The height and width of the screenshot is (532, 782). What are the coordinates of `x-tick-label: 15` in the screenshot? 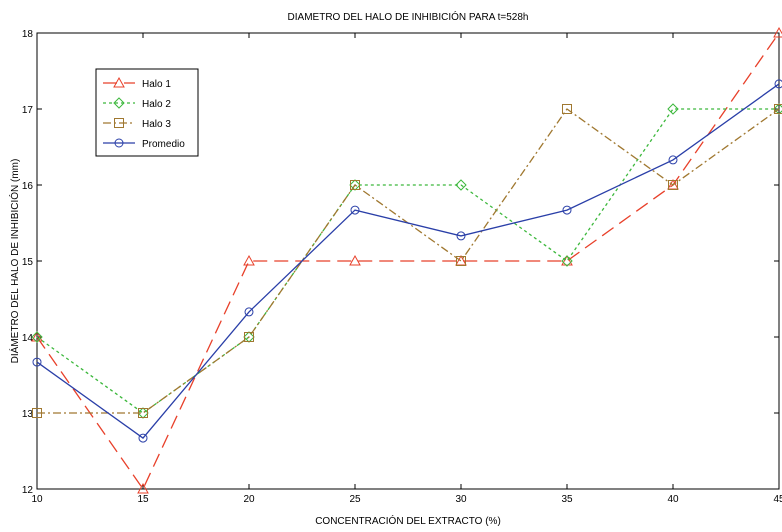 It's located at (143, 499).